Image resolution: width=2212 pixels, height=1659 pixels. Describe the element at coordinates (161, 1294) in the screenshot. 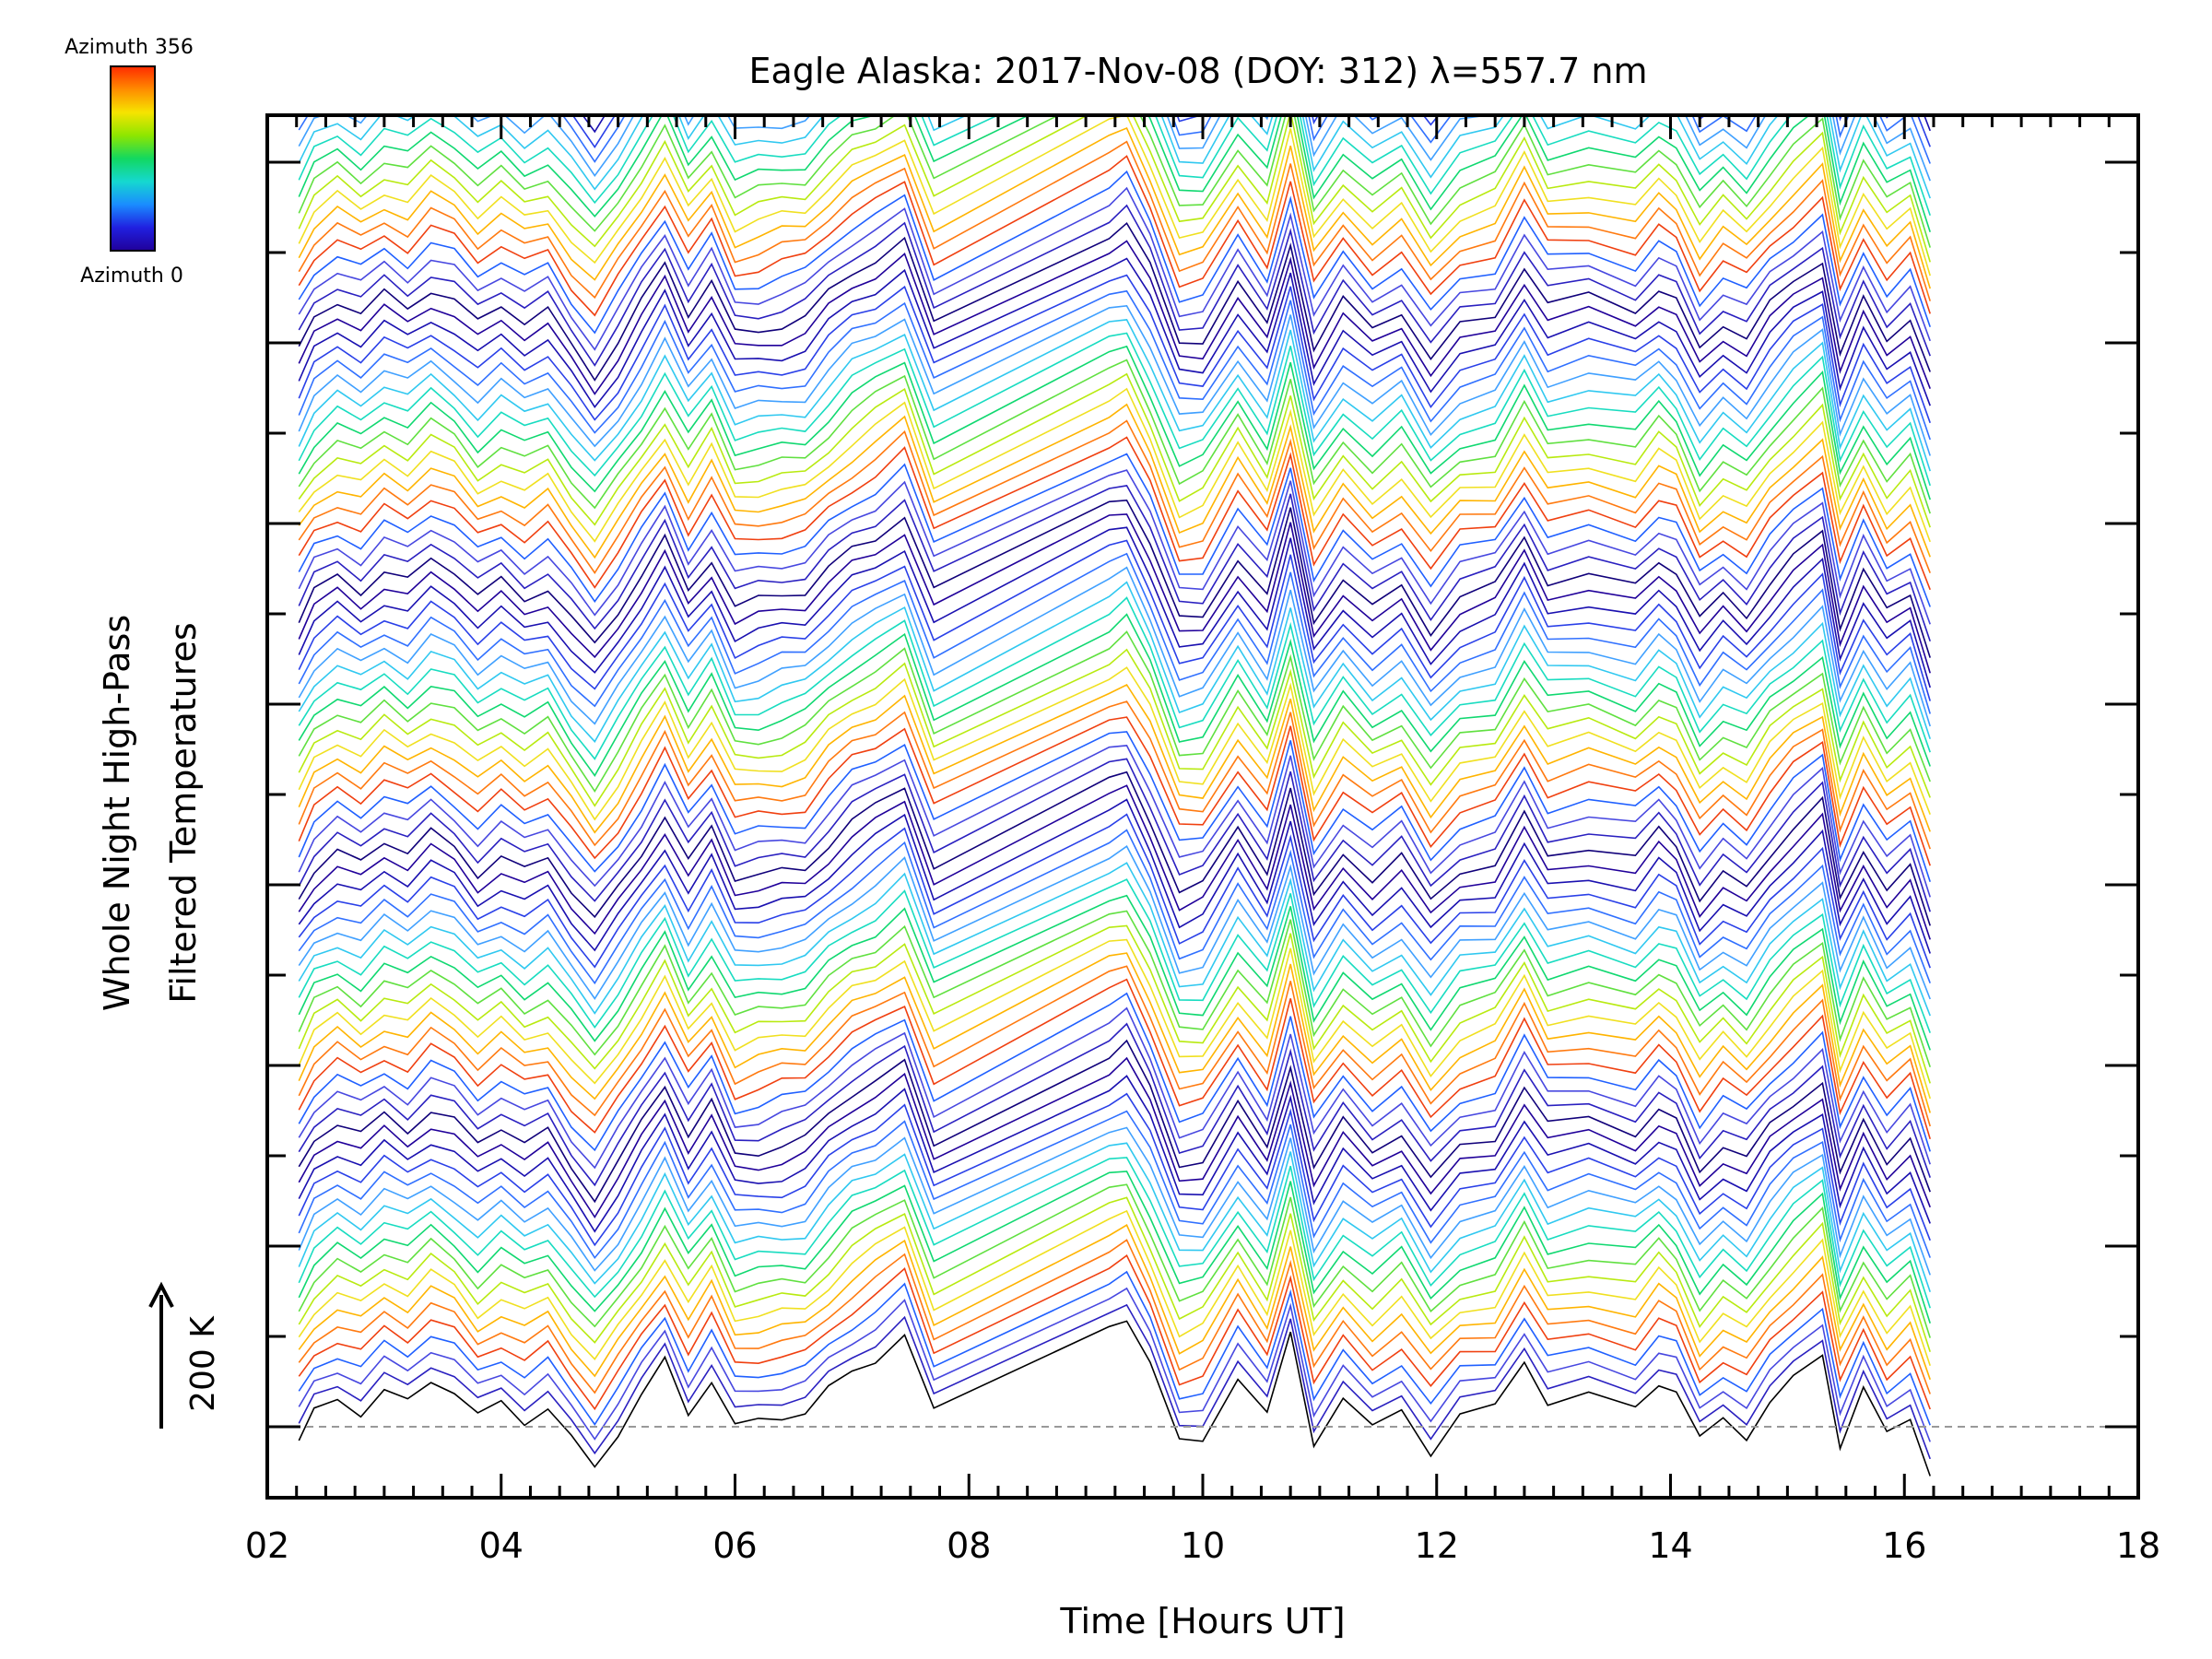

I see `scale-arrow-head-icon` at that location.